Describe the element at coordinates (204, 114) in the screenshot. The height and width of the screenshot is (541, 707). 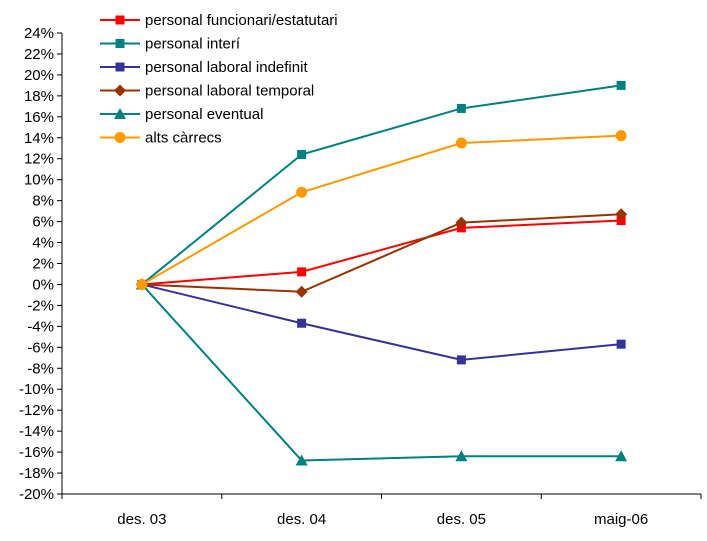
I see `legend-label: personal eventual` at that location.